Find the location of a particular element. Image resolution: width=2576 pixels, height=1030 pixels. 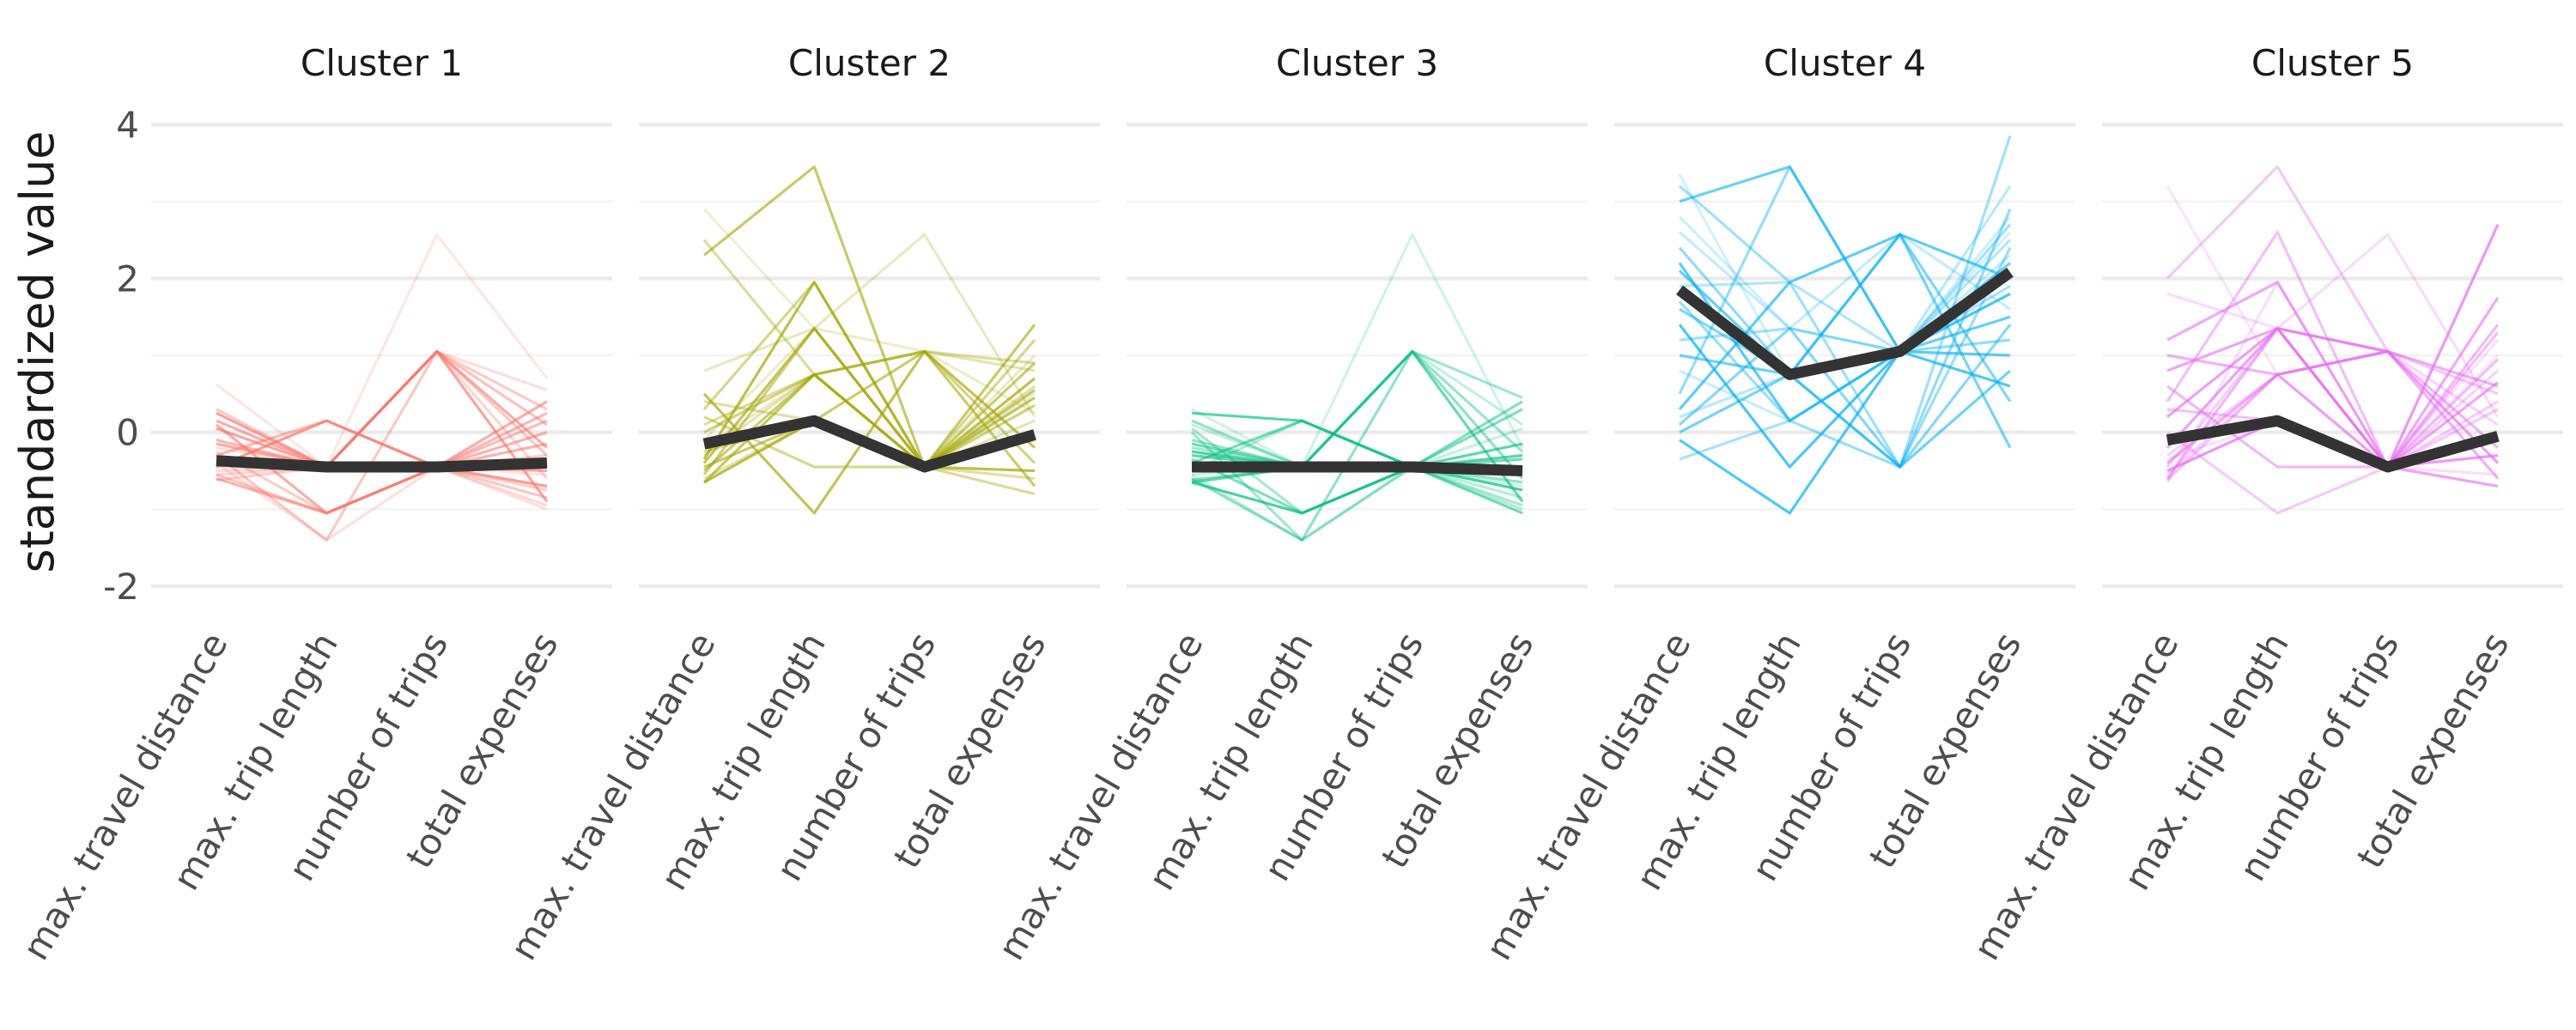

facet-title: Cluster 1 is located at coordinates (382, 63).